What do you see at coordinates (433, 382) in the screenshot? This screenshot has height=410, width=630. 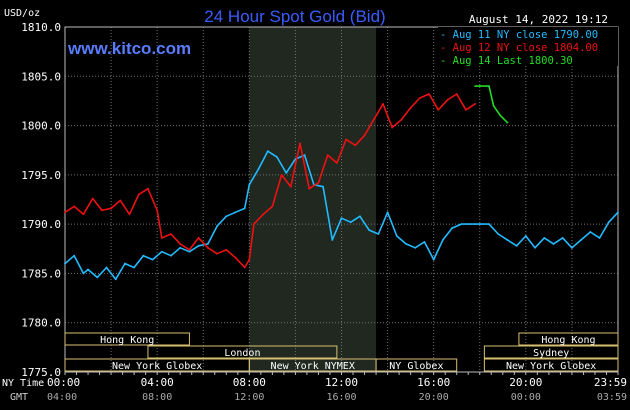 I see `x-tick-label-ny: 16:00` at bounding box center [433, 382].